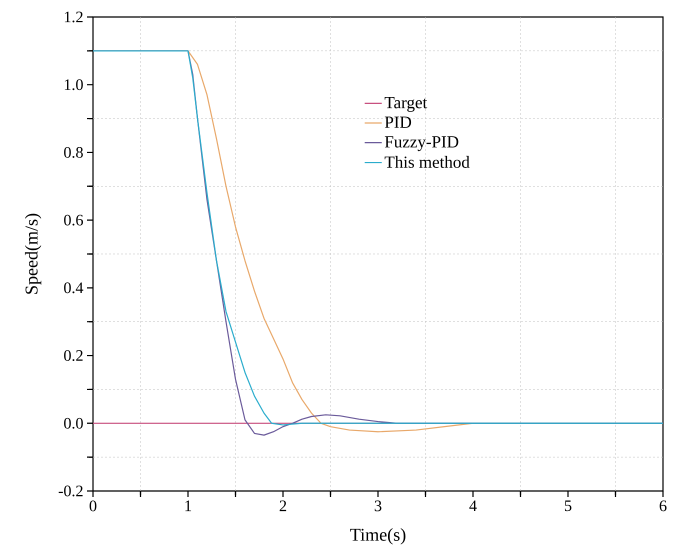  I want to click on legend-label: This method, so click(427, 162).